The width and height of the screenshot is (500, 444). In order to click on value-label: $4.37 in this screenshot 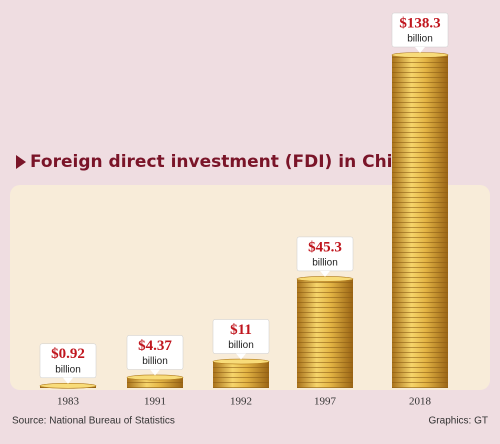, I will do `click(155, 346)`.